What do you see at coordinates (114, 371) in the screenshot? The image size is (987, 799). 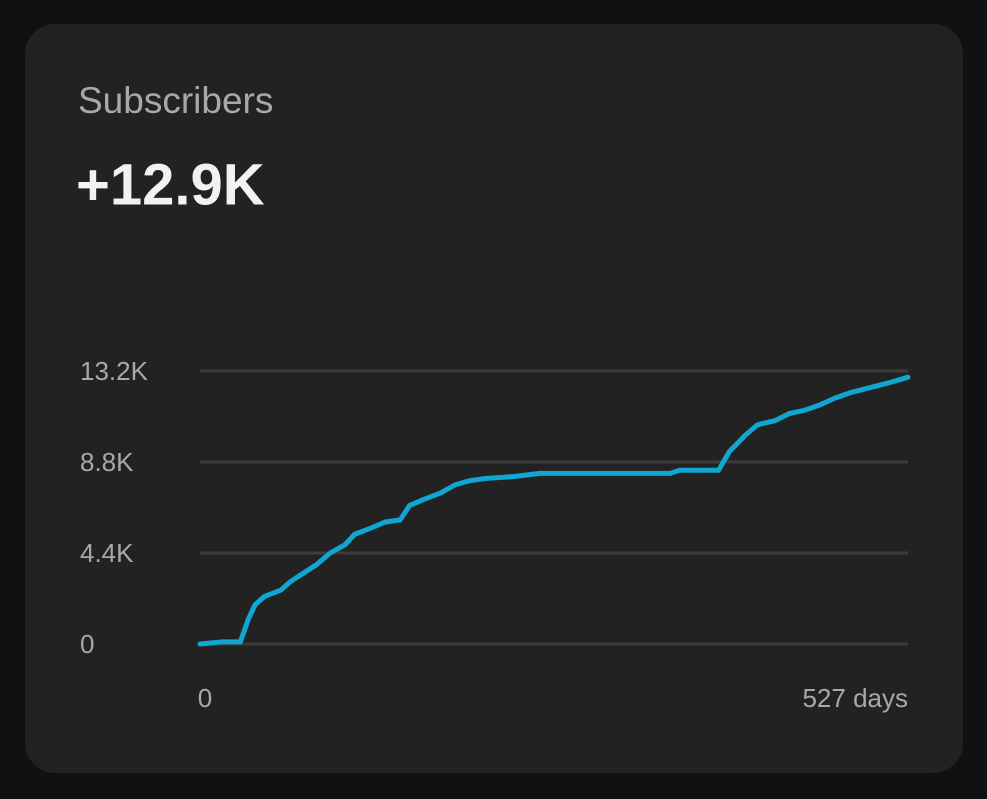 I see `y-tick-label: 13.2K` at bounding box center [114, 371].